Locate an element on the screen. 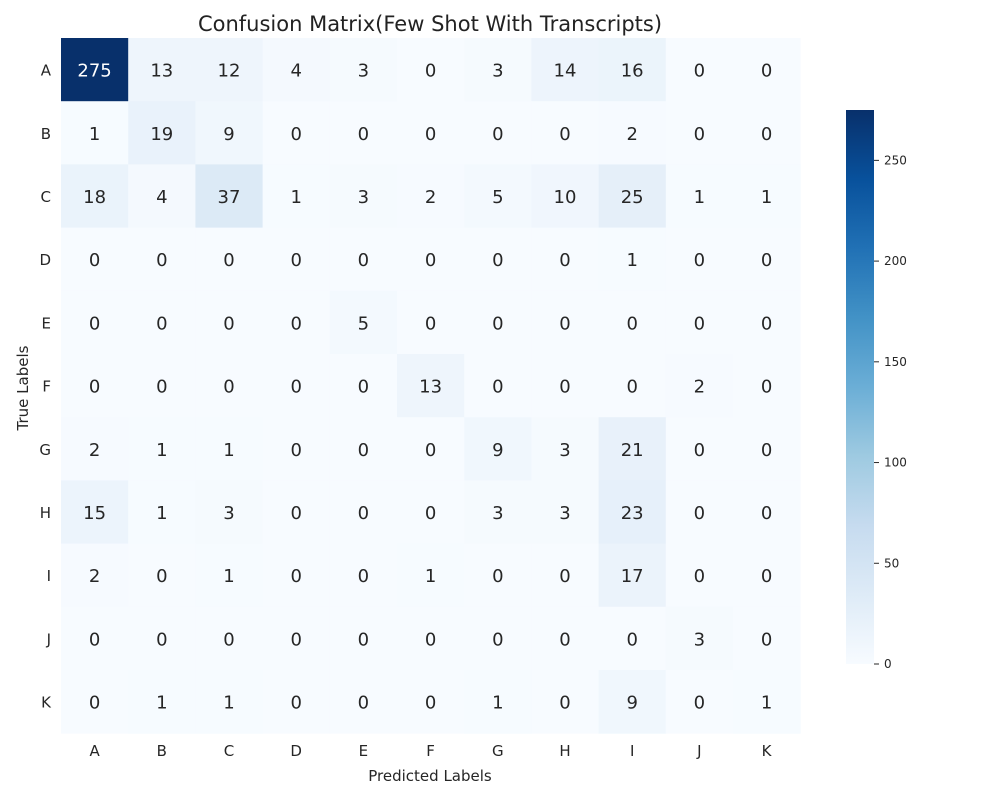 The height and width of the screenshot is (800, 1000). y-tick-label: F is located at coordinates (46, 387).